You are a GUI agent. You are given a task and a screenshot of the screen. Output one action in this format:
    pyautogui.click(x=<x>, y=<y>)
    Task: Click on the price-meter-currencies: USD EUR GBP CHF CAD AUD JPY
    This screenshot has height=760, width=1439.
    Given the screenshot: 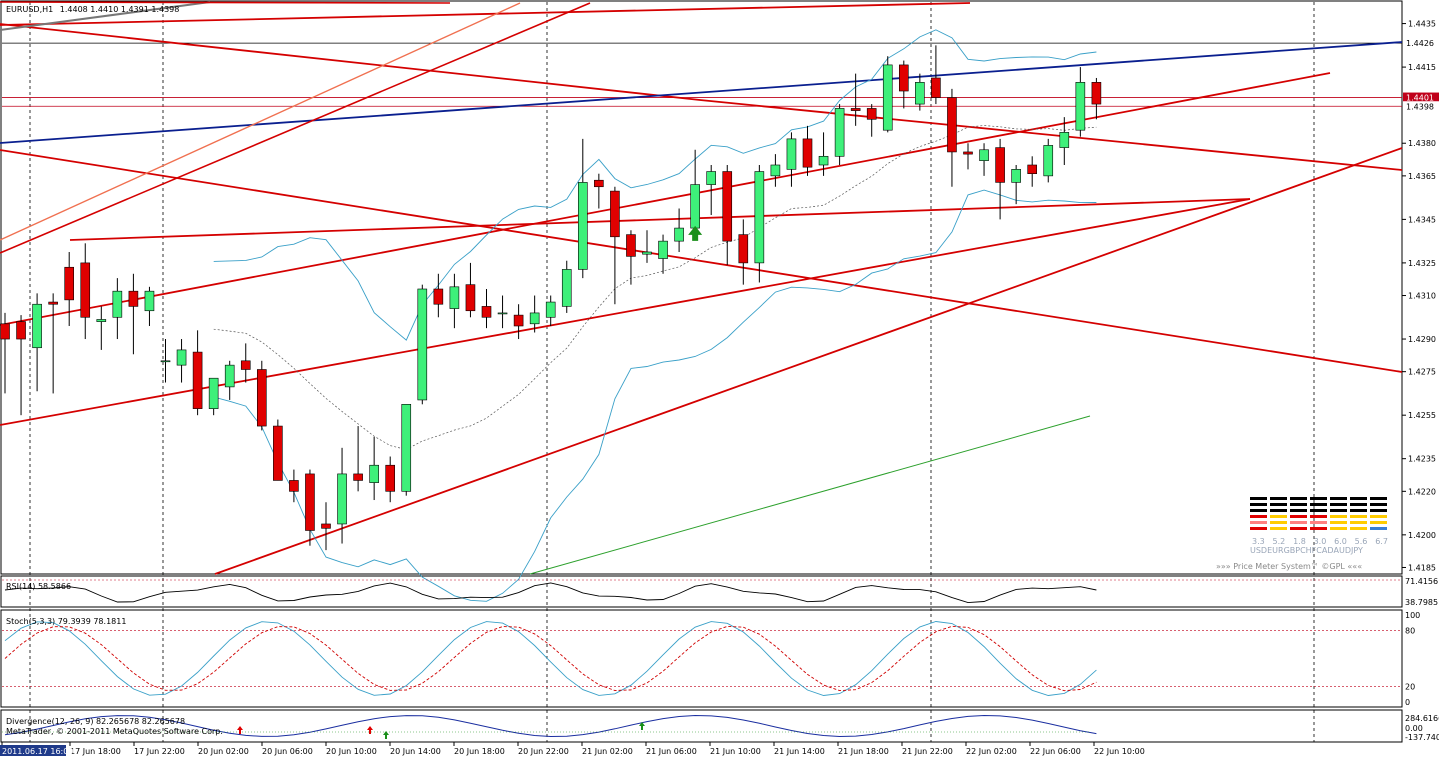 What is the action you would take?
    pyautogui.click(x=1320, y=550)
    